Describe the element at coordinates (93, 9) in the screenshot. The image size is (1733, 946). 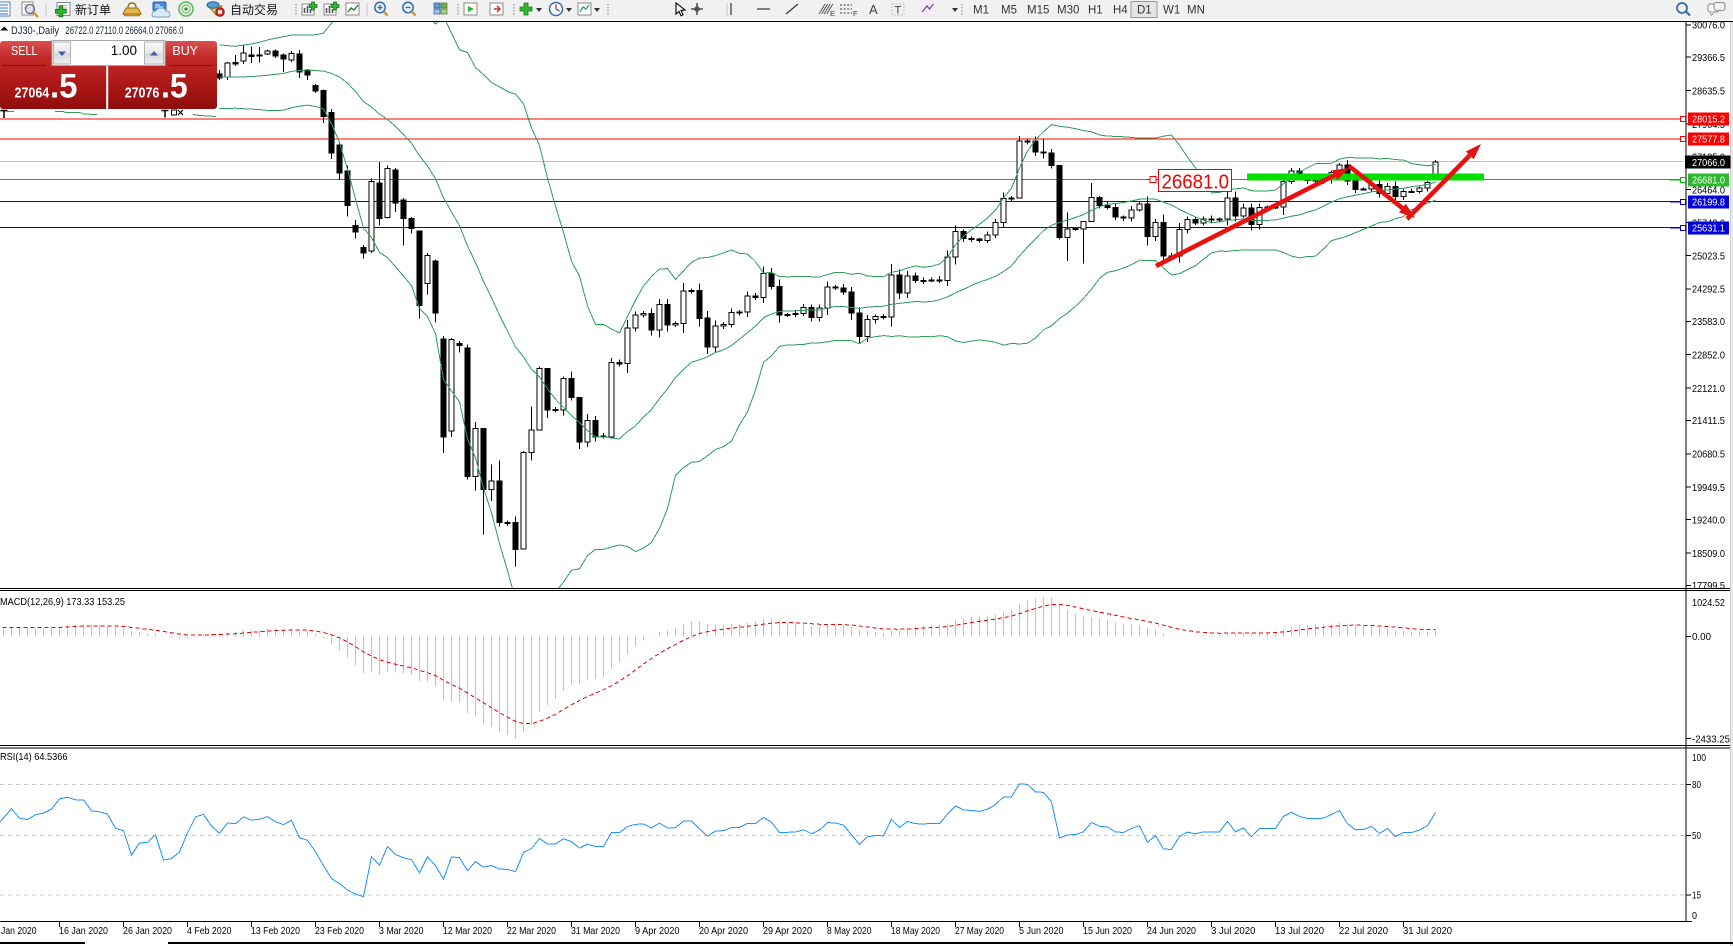
I see `svg-text: 新订单` at that location.